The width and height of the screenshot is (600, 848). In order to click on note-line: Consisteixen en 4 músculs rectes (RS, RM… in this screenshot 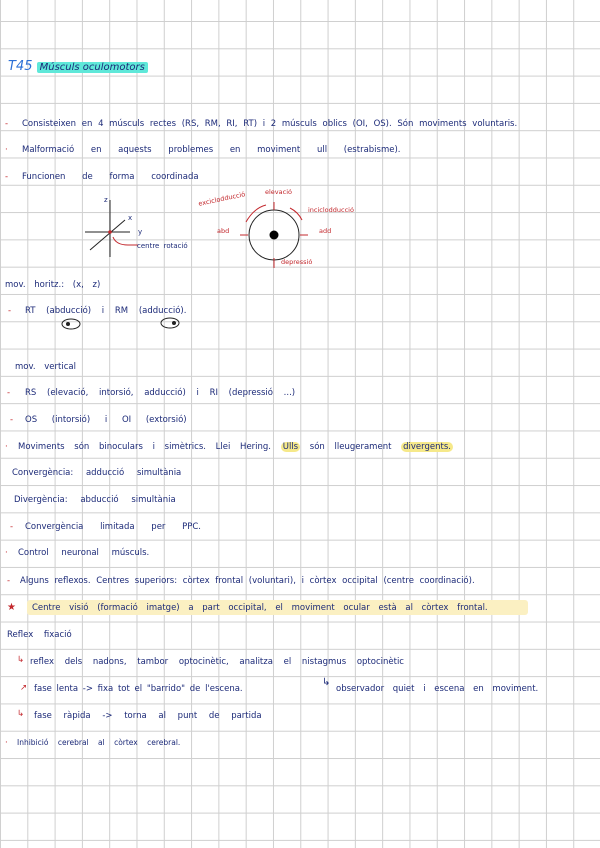, I will do `click(270, 124)`.